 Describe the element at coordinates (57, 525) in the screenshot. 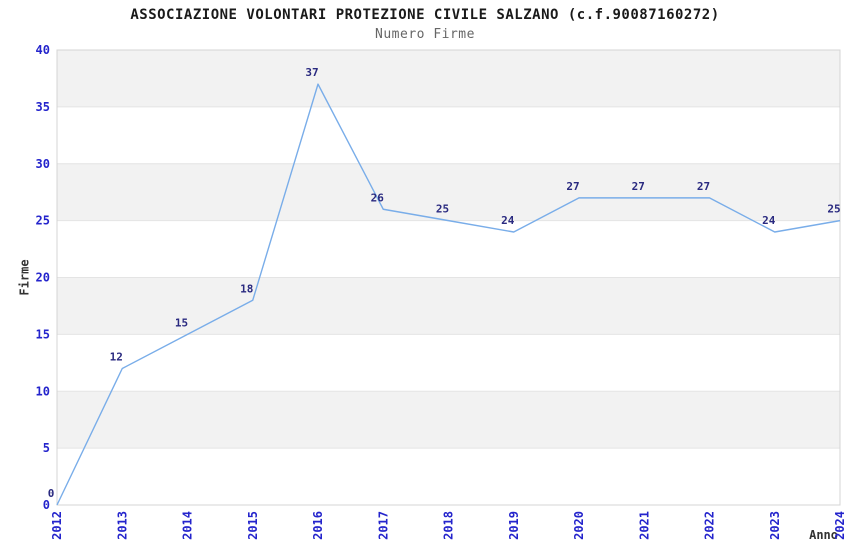

I see `x-tick-label: 2012` at that location.